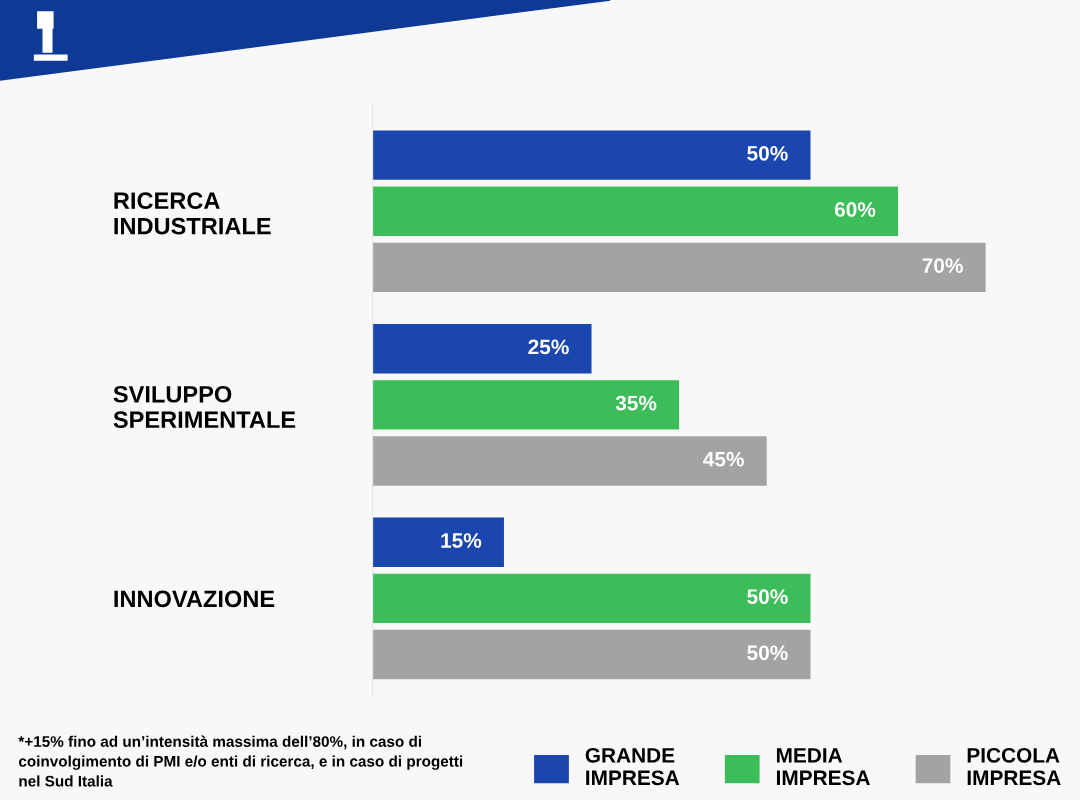 This screenshot has height=800, width=1080. Describe the element at coordinates (942, 265) in the screenshot. I see `data-label: 70%` at that location.